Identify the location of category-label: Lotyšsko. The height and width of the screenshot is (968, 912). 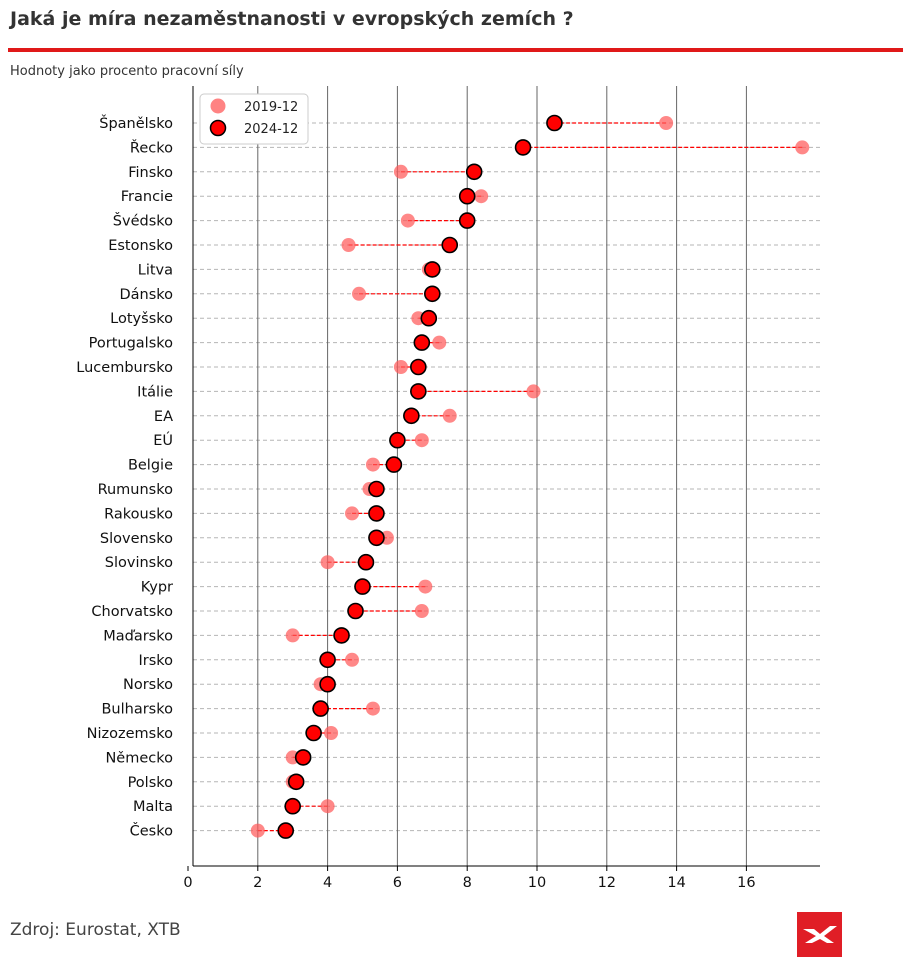
(141, 319).